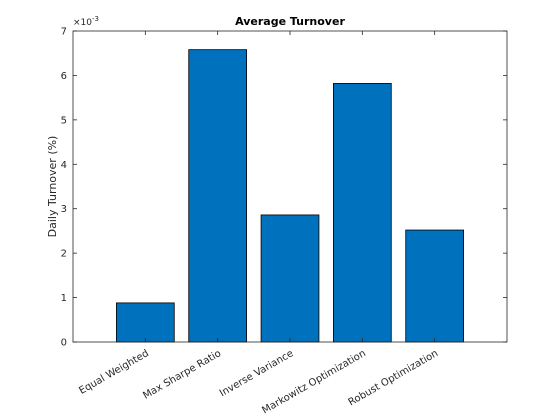 The height and width of the screenshot is (420, 560). What do you see at coordinates (64, 32) in the screenshot?
I see `y-tick-label: 7` at bounding box center [64, 32].